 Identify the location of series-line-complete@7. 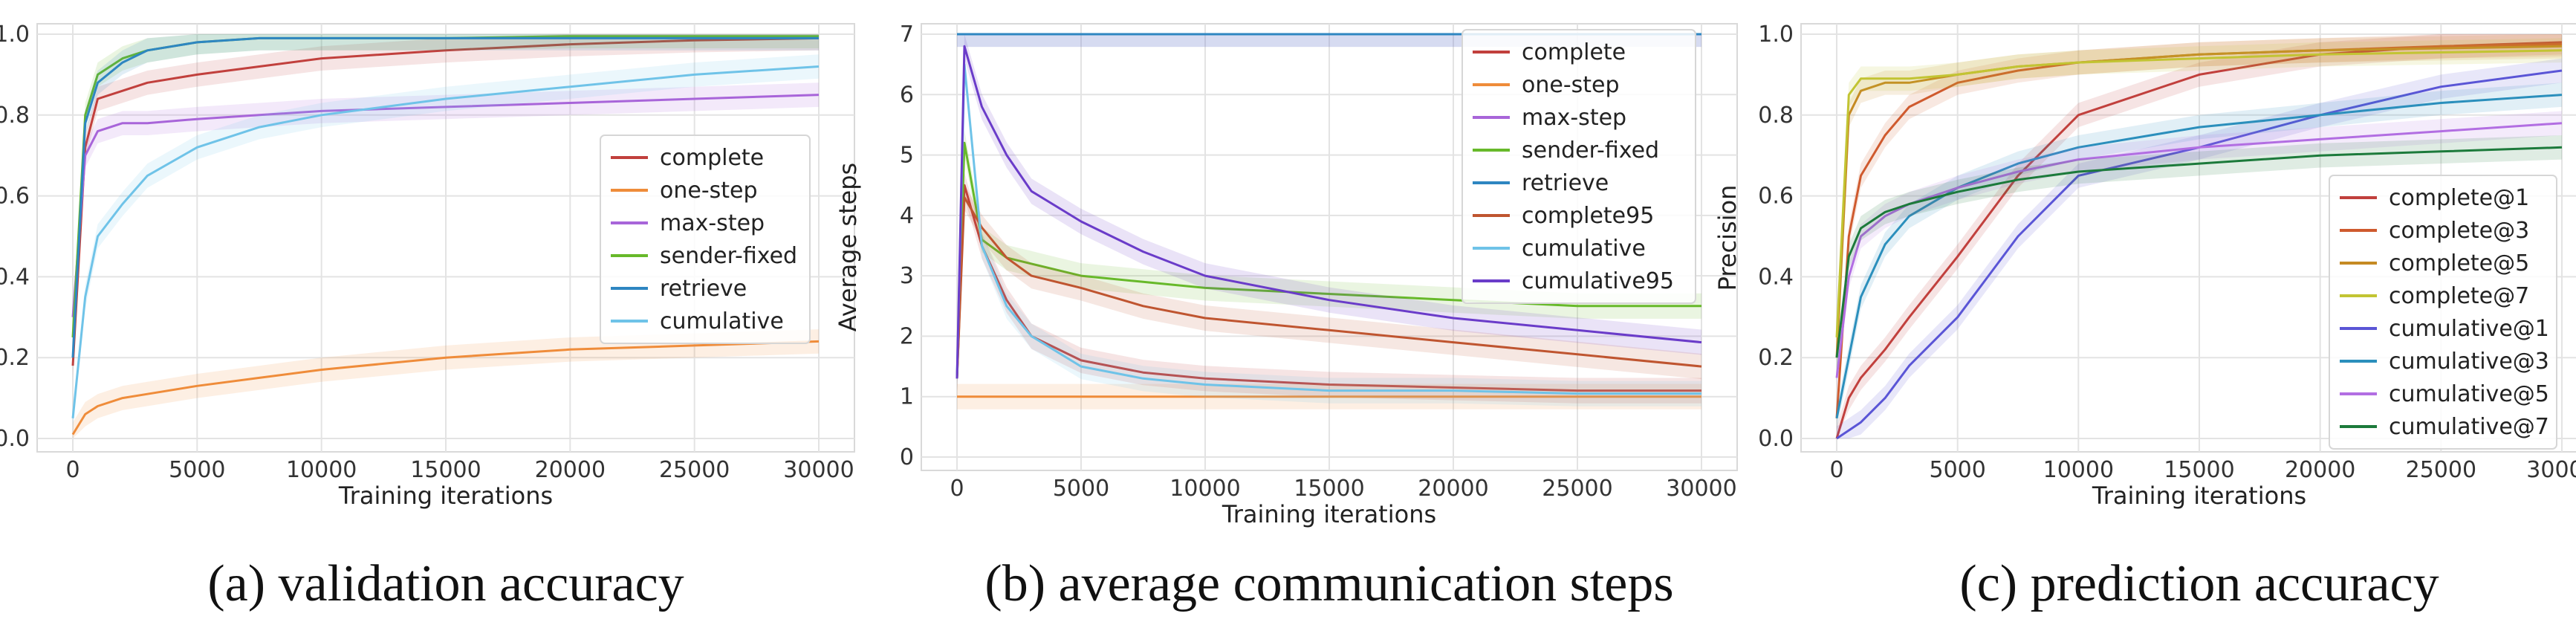
(2199, 193).